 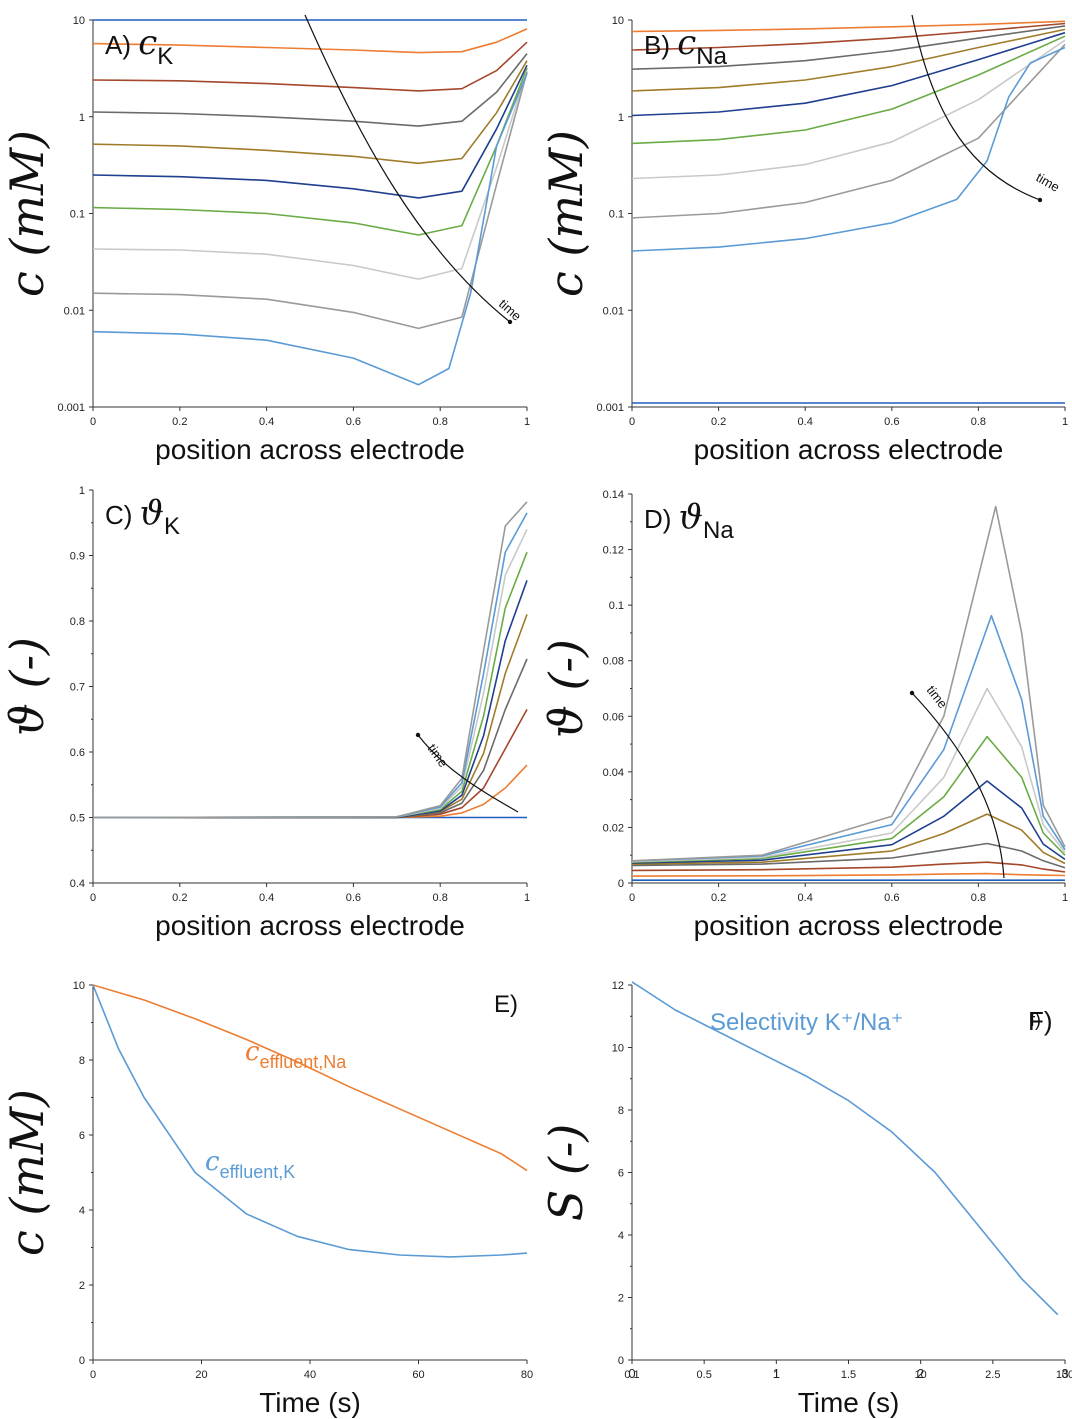 What do you see at coordinates (1040, 1021) in the screenshot?
I see `panel-label: F)` at bounding box center [1040, 1021].